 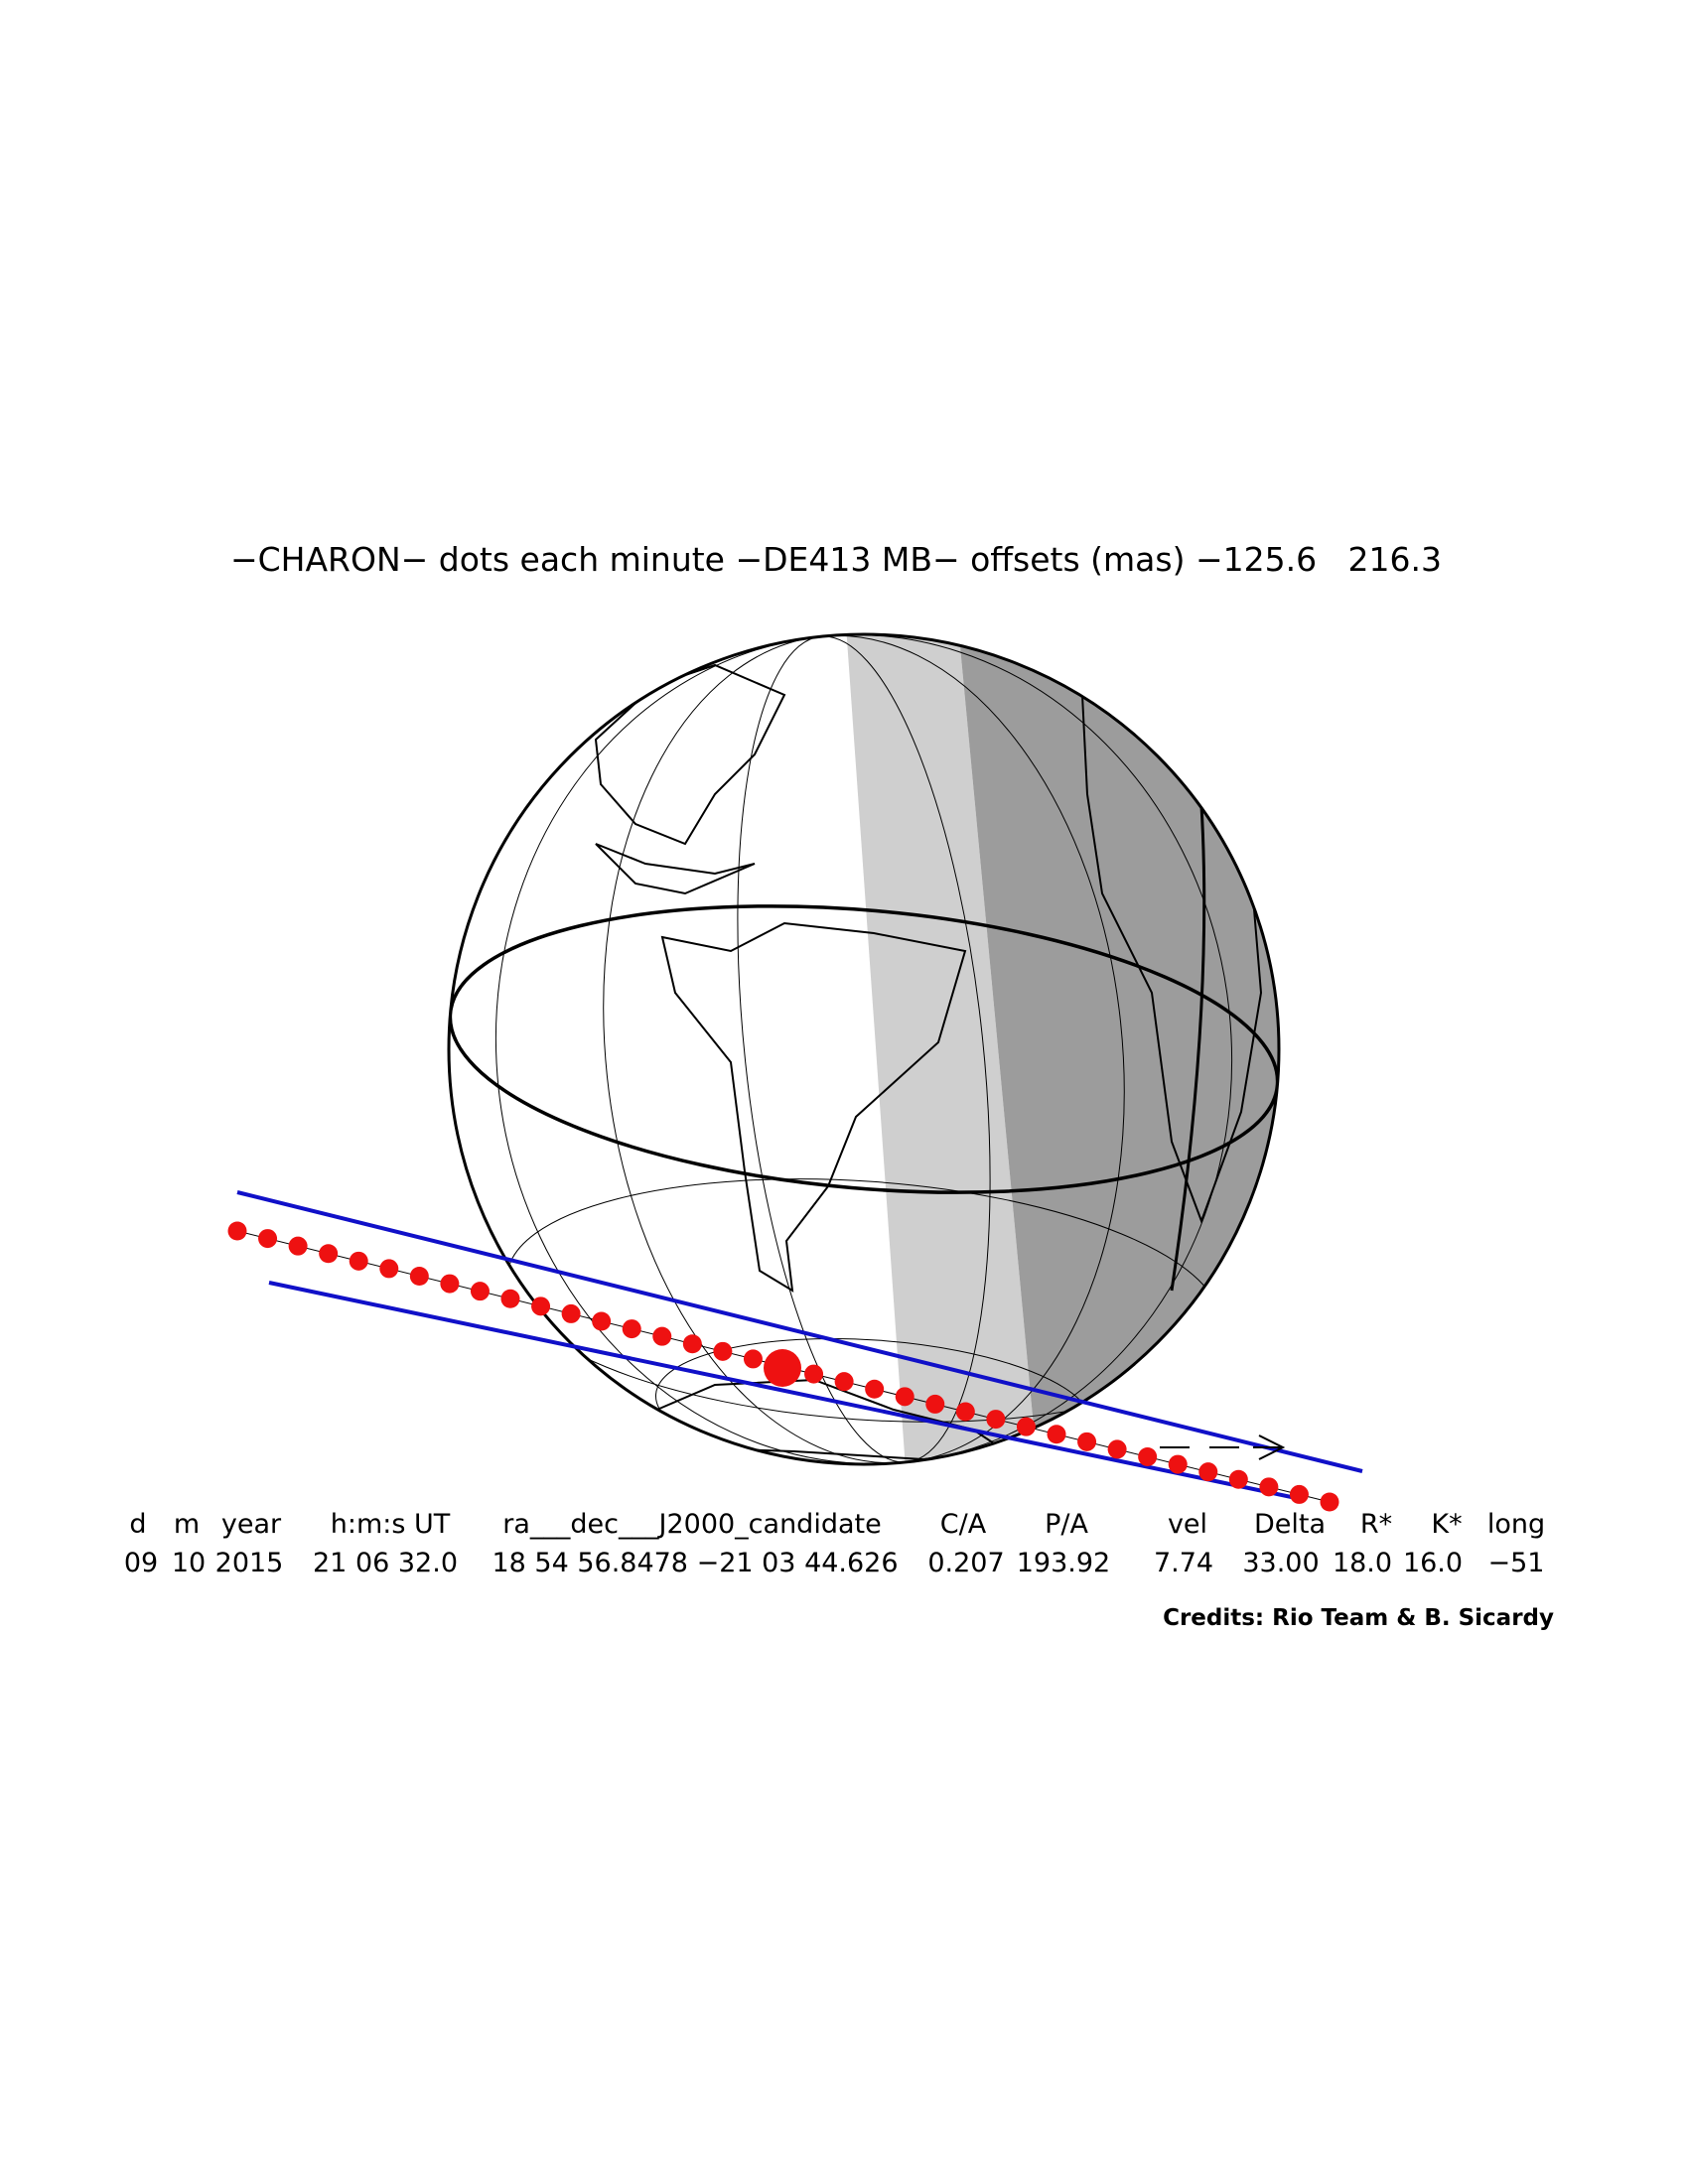 What do you see at coordinates (1223, 1447) in the screenshot?
I see `direction-arrow` at bounding box center [1223, 1447].